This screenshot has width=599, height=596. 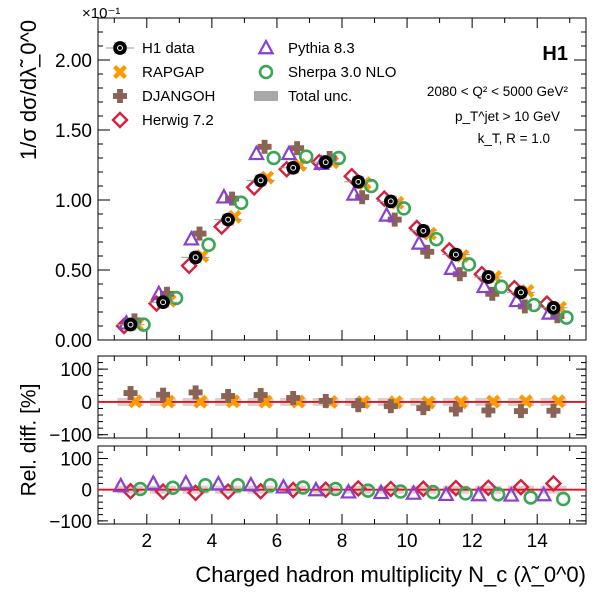 I want to click on ratio2-frame, so click(x=342, y=485).